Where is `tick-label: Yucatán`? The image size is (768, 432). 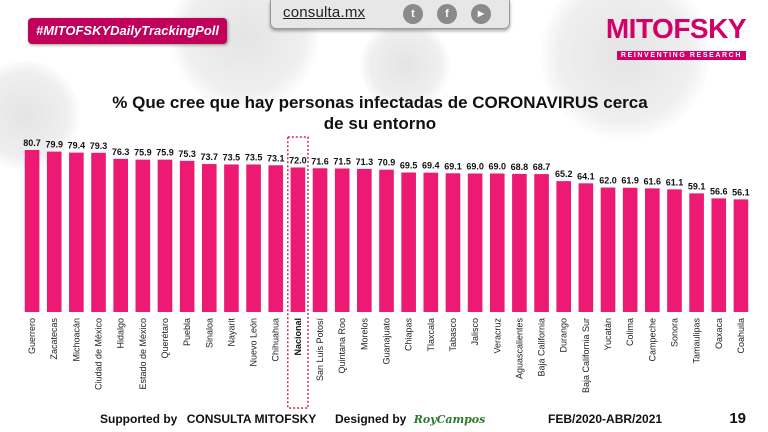
tick-label: Yucatán is located at coordinates (608, 334).